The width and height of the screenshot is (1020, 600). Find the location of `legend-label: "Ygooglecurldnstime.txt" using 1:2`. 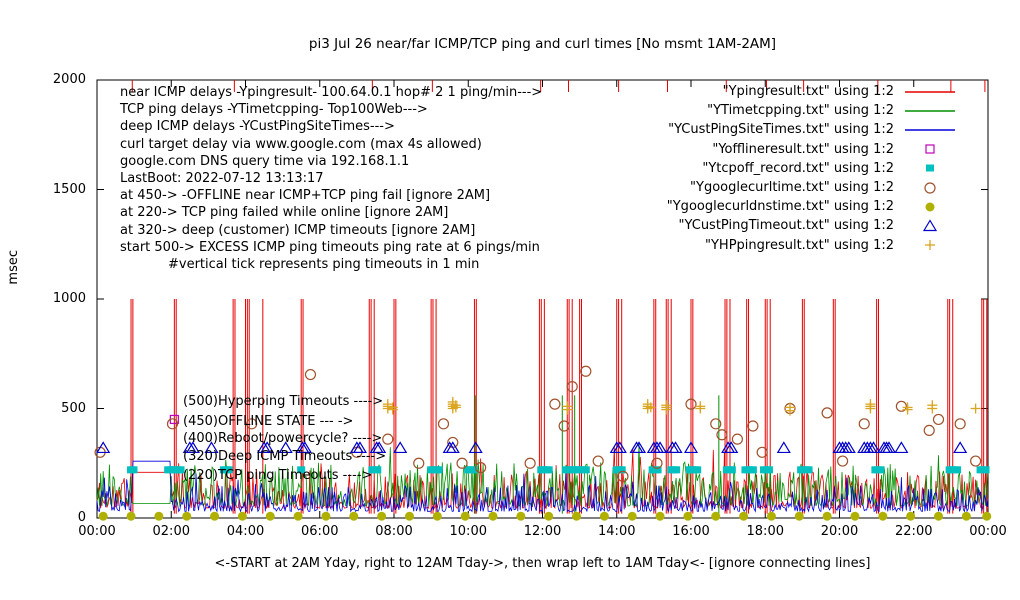

legend-label: "Ygooglecurldnstime.txt" using 1:2 is located at coordinates (780, 207).